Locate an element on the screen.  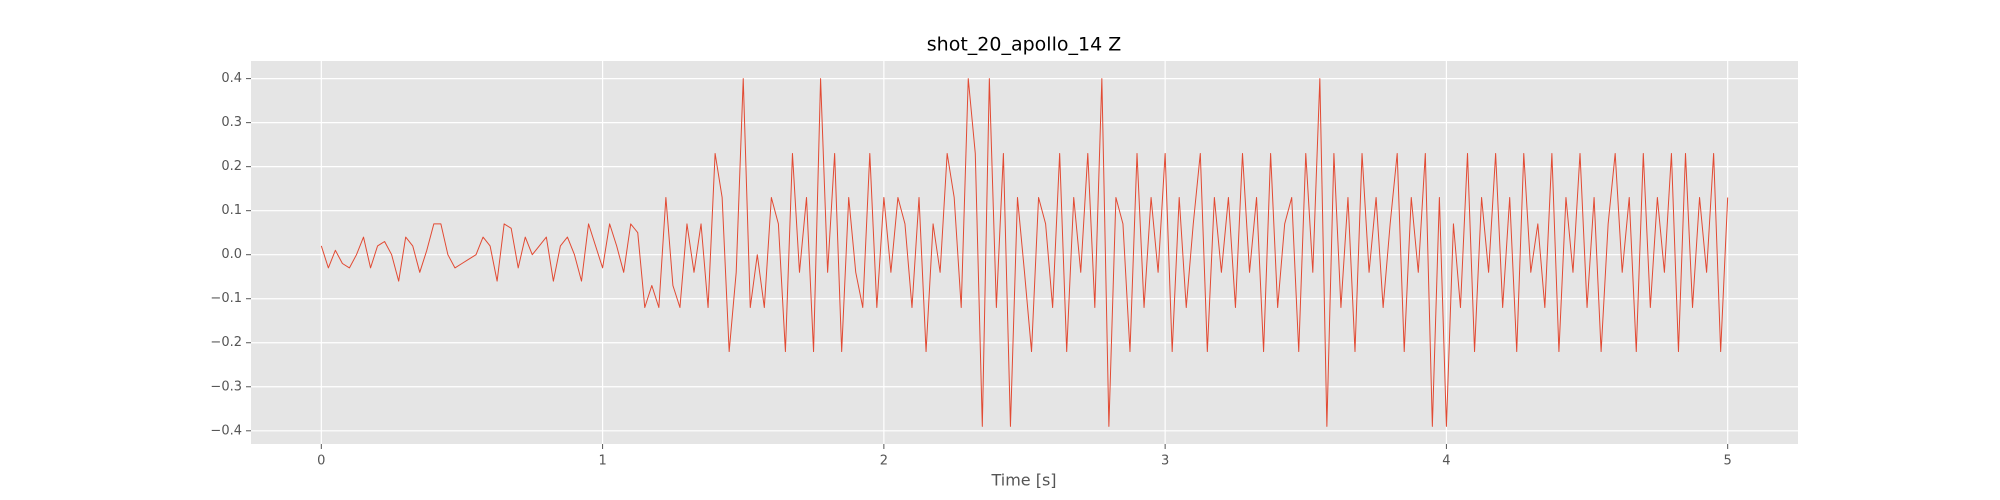
y-tick-label: −0.4 is located at coordinates (226, 430).